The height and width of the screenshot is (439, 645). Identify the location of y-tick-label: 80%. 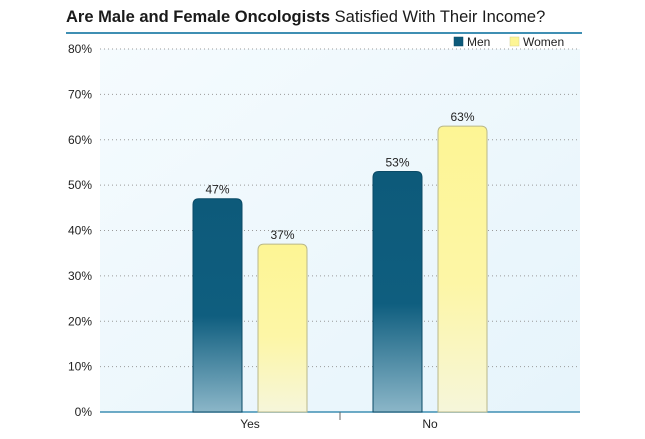
(80, 49).